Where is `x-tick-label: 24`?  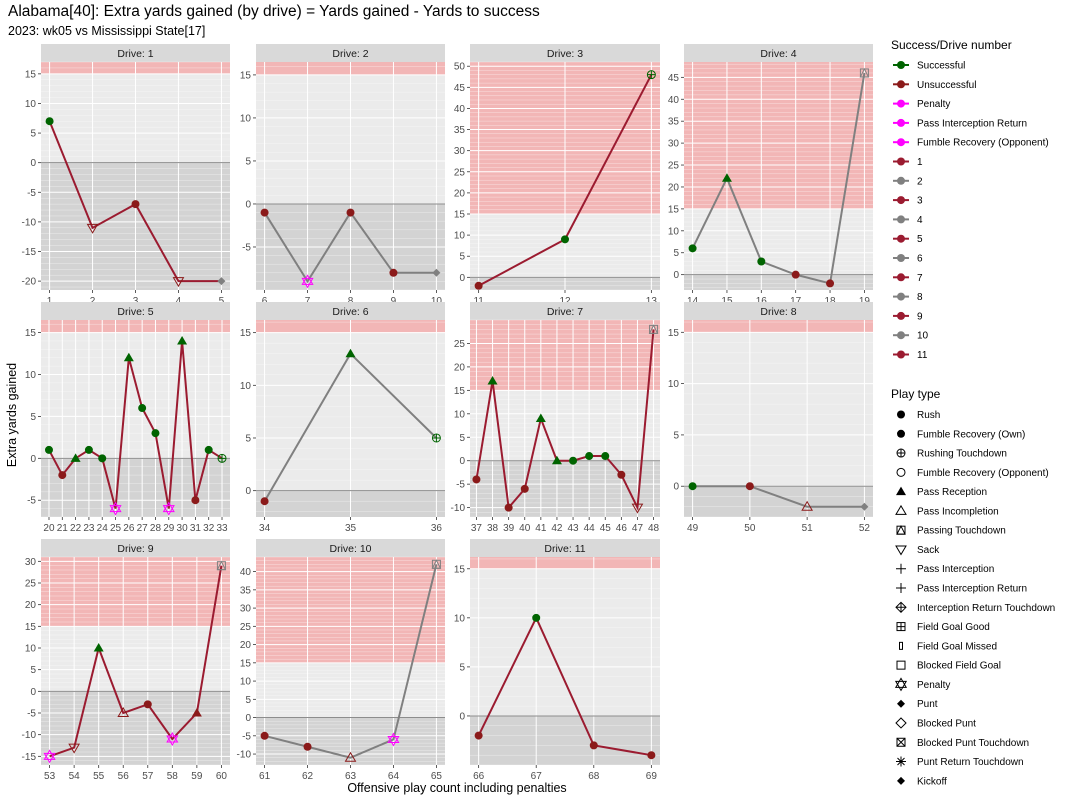 x-tick-label: 24 is located at coordinates (103, 528).